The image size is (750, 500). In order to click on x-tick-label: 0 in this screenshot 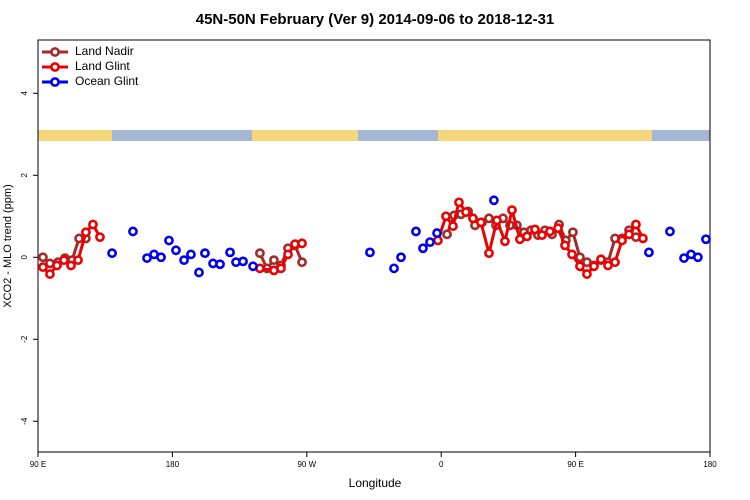, I will do `click(441, 464)`.